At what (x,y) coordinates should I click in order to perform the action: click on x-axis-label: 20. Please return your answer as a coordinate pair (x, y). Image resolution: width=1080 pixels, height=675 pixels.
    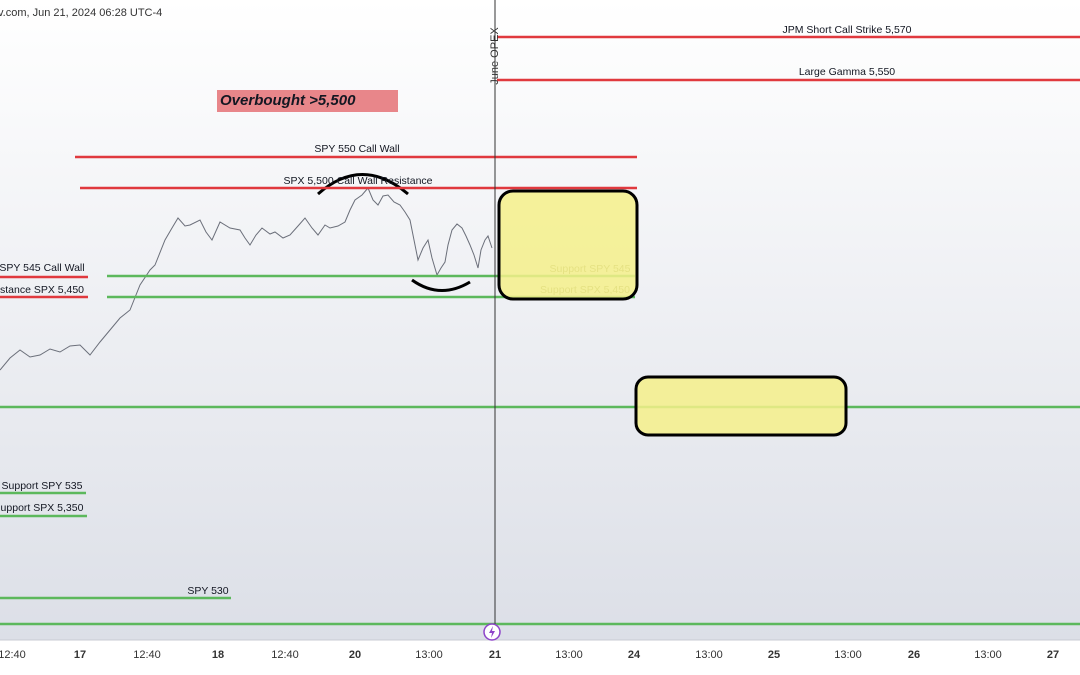
    Looking at the image, I should click on (355, 655).